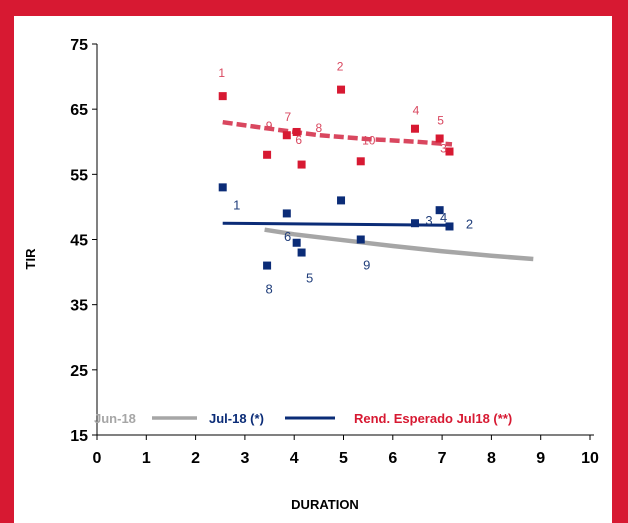 This screenshot has width=628, height=523. What do you see at coordinates (343, 458) in the screenshot?
I see `x-tick-label: 5` at bounding box center [343, 458].